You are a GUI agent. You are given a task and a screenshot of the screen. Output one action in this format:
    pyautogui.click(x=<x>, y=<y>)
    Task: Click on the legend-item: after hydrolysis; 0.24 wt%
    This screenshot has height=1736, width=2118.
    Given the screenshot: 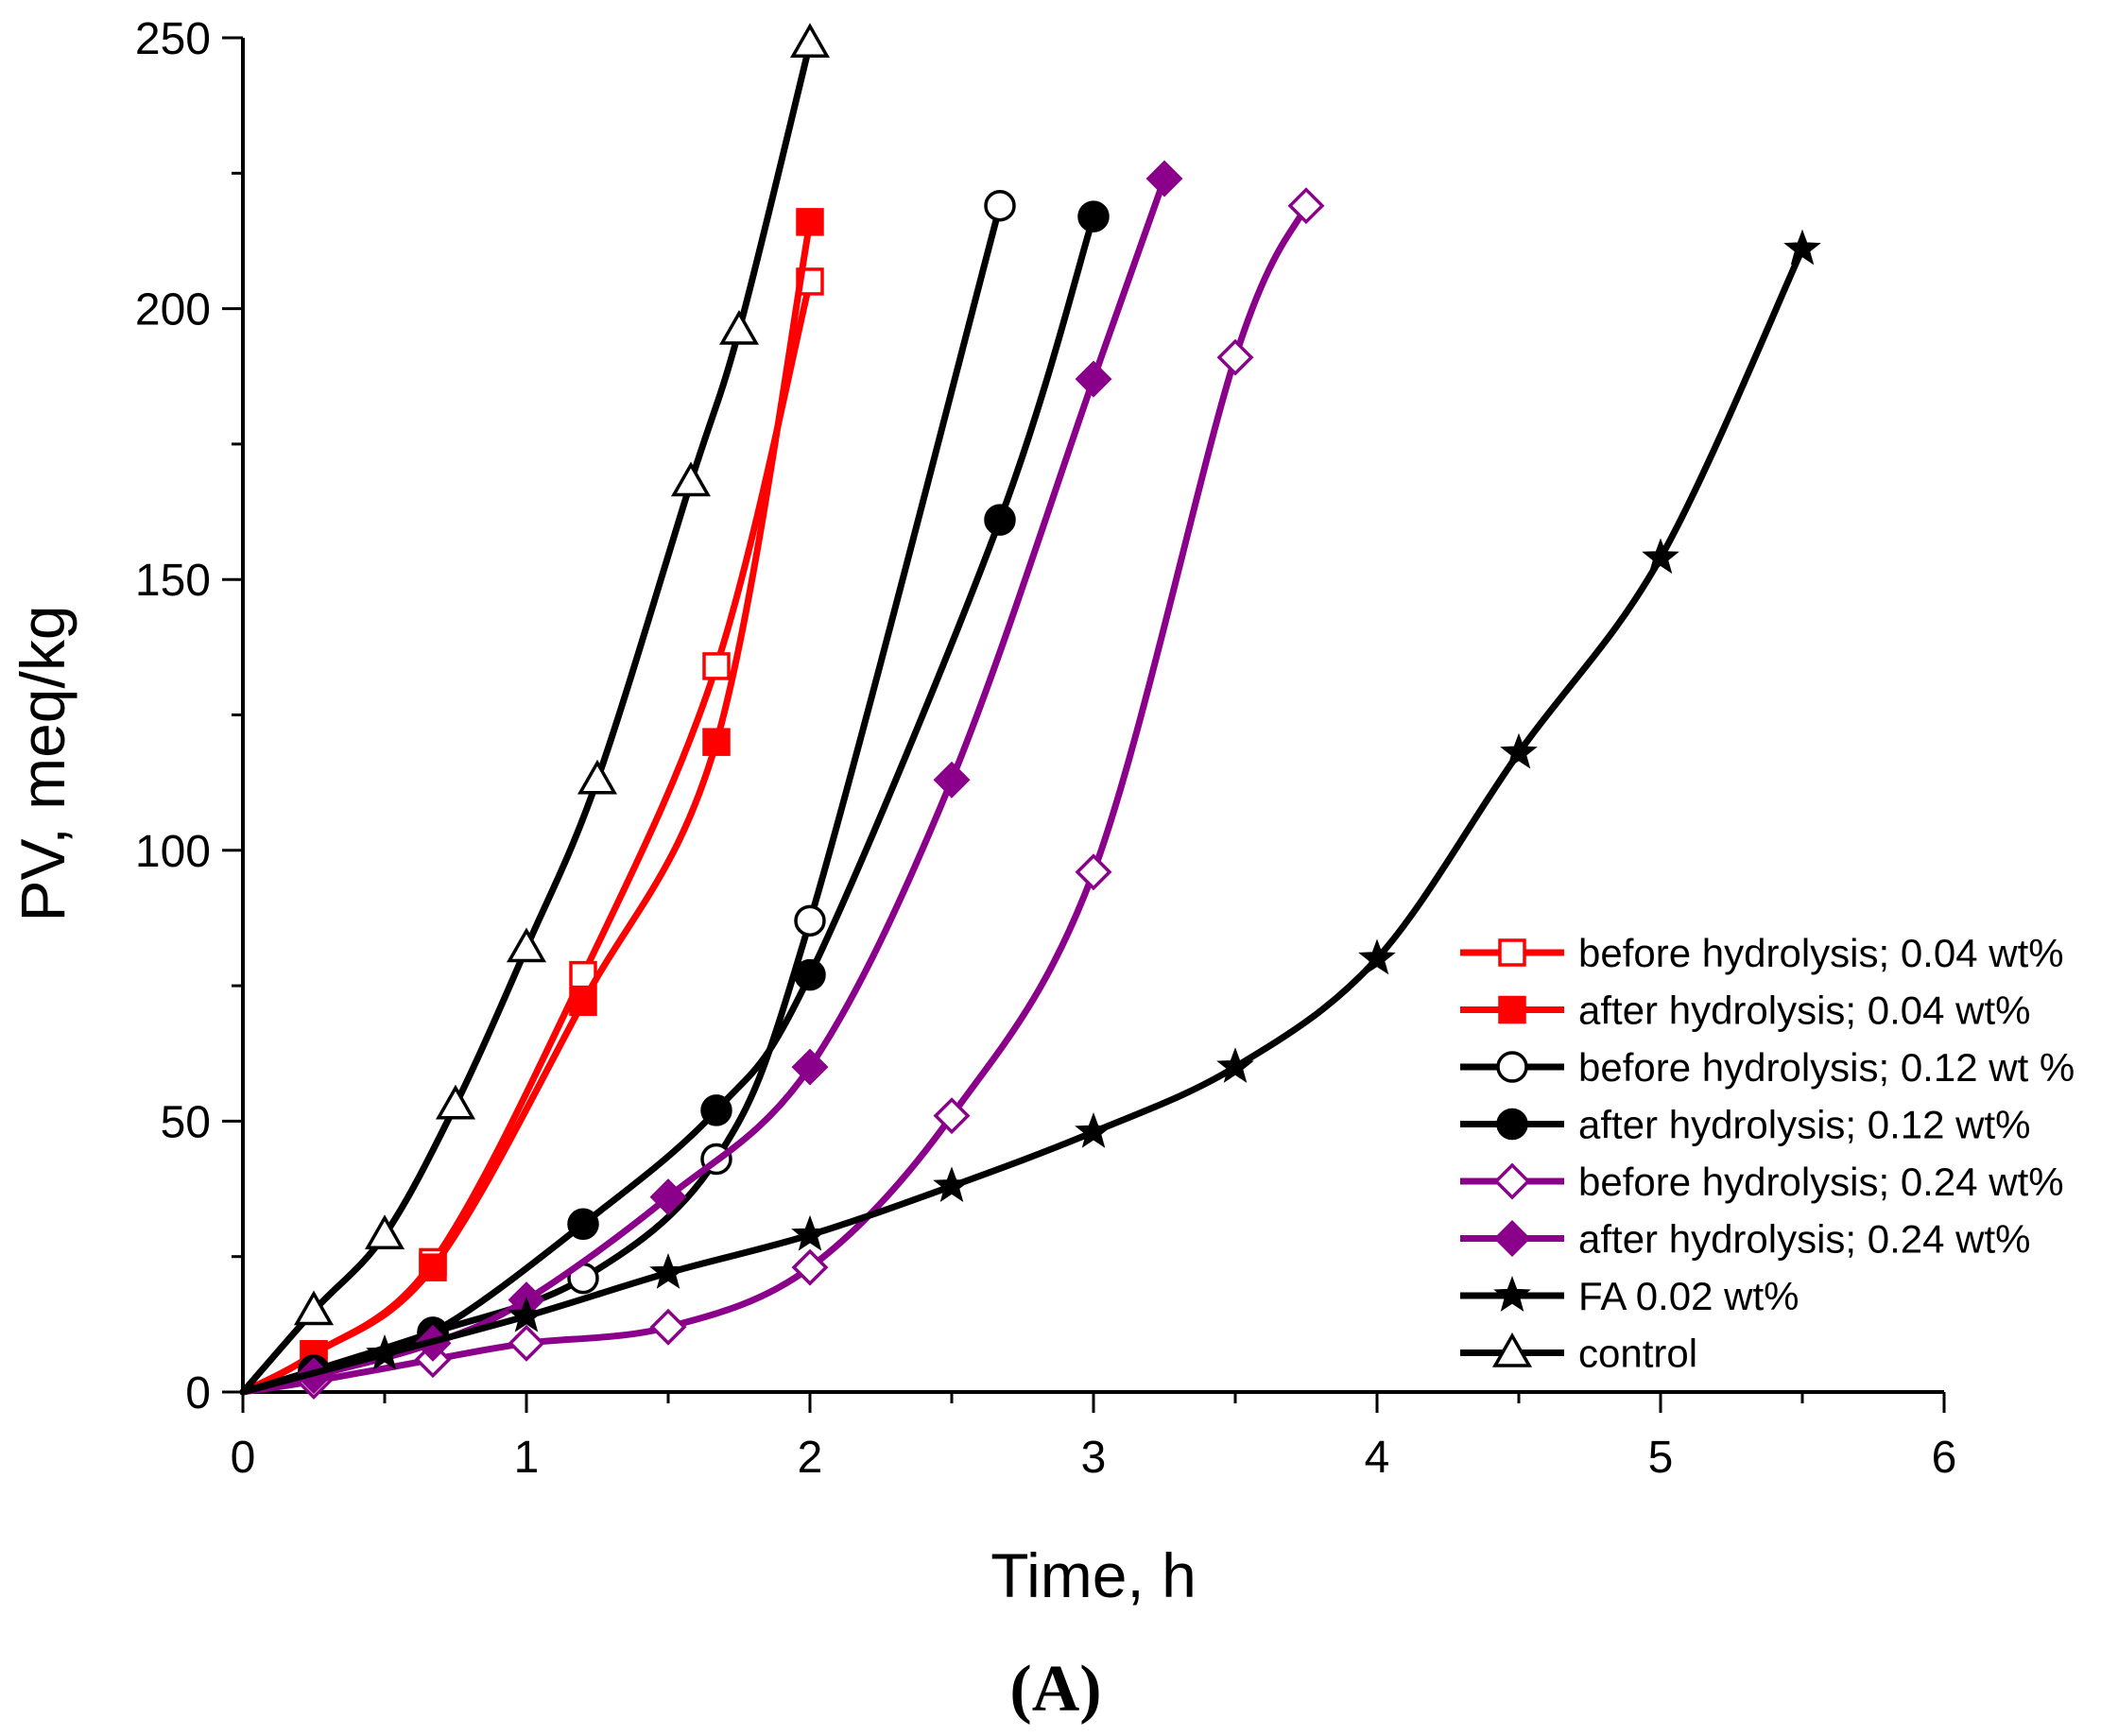 What is the action you would take?
    pyautogui.click(x=1745, y=1239)
    